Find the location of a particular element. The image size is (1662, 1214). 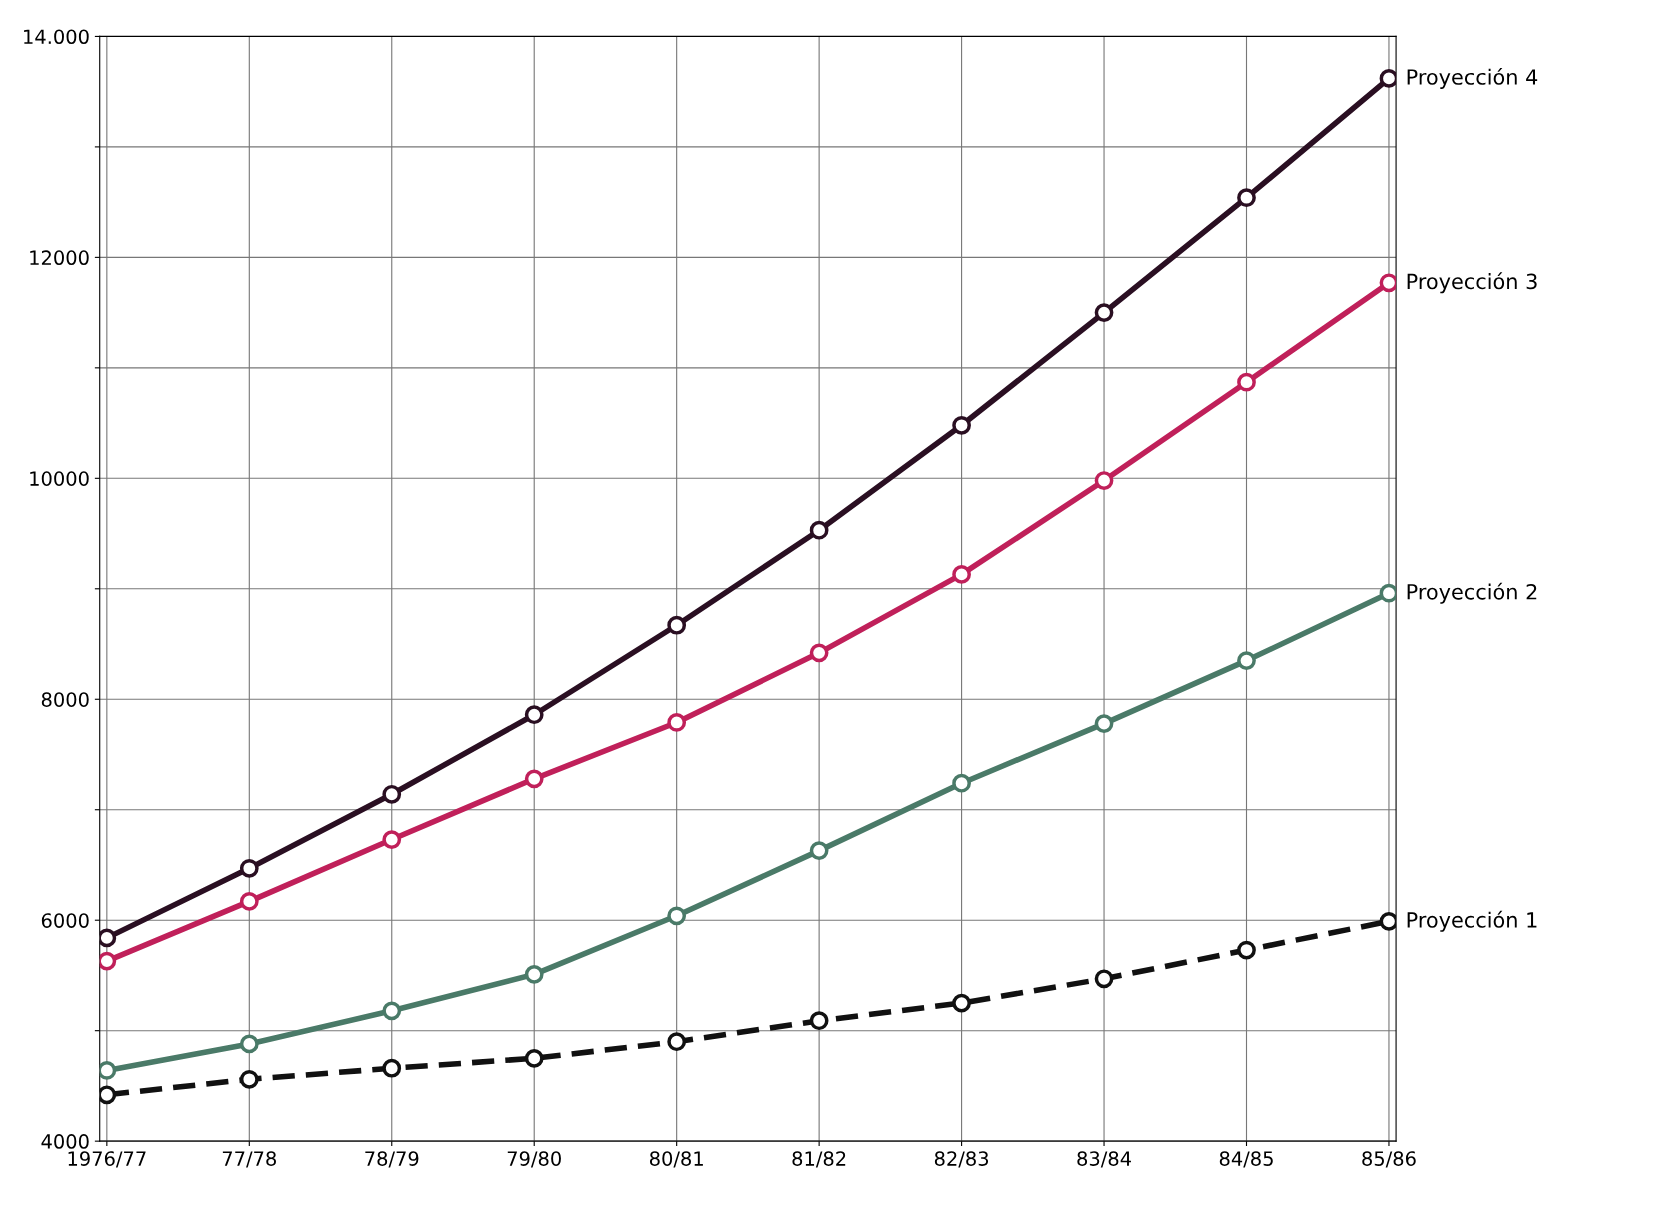

x-tick-label: 81/82 is located at coordinates (819, 1159).